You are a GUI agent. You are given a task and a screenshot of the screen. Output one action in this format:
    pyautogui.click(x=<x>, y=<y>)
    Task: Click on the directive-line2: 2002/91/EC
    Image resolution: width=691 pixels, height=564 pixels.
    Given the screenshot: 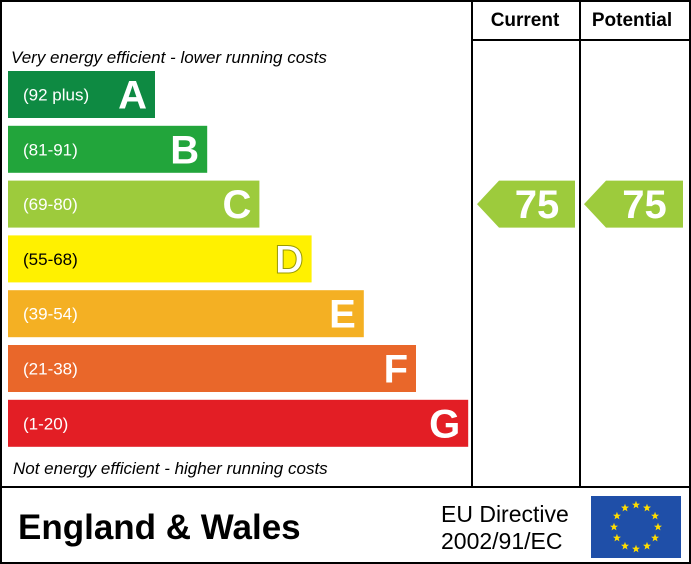 What is the action you would take?
    pyautogui.click(x=501, y=541)
    